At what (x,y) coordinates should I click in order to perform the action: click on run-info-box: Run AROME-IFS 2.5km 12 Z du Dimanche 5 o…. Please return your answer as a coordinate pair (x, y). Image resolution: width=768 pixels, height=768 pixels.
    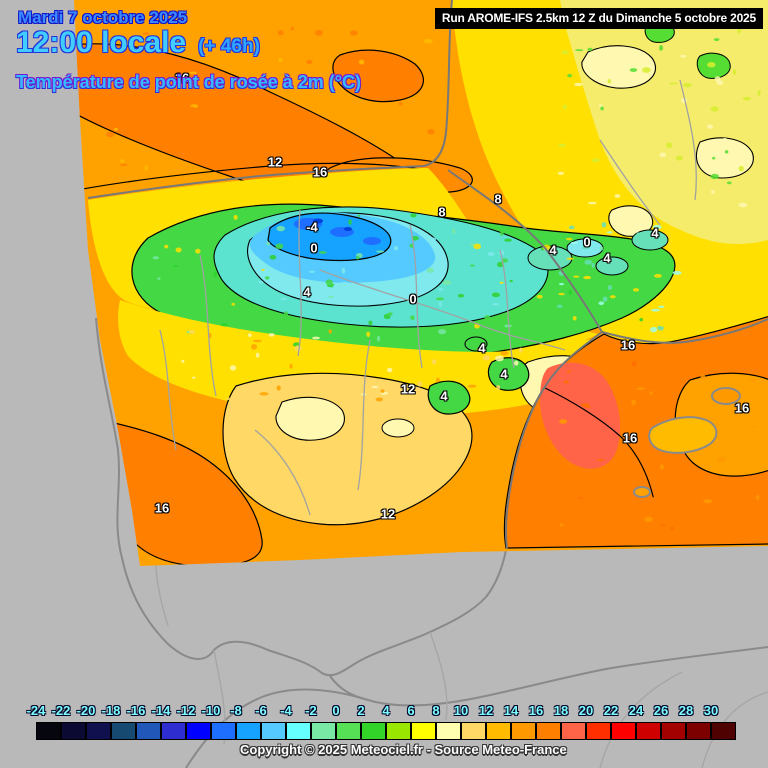
    Looking at the image, I should click on (598, 18).